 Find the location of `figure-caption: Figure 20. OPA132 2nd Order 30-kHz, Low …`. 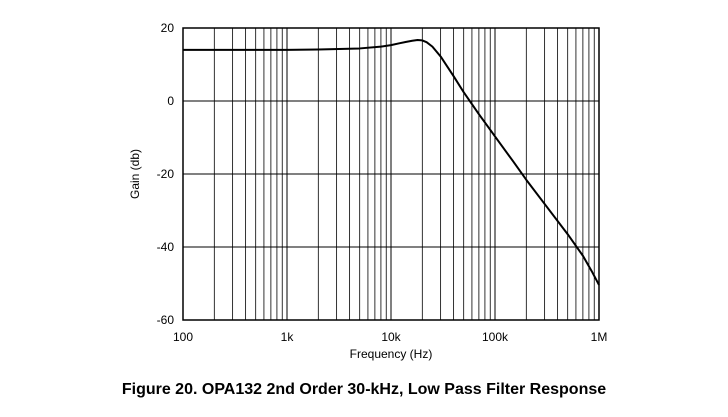

figure-caption: Figure 20. OPA132 2nd Order 30-kHz, Low … is located at coordinates (364, 389).